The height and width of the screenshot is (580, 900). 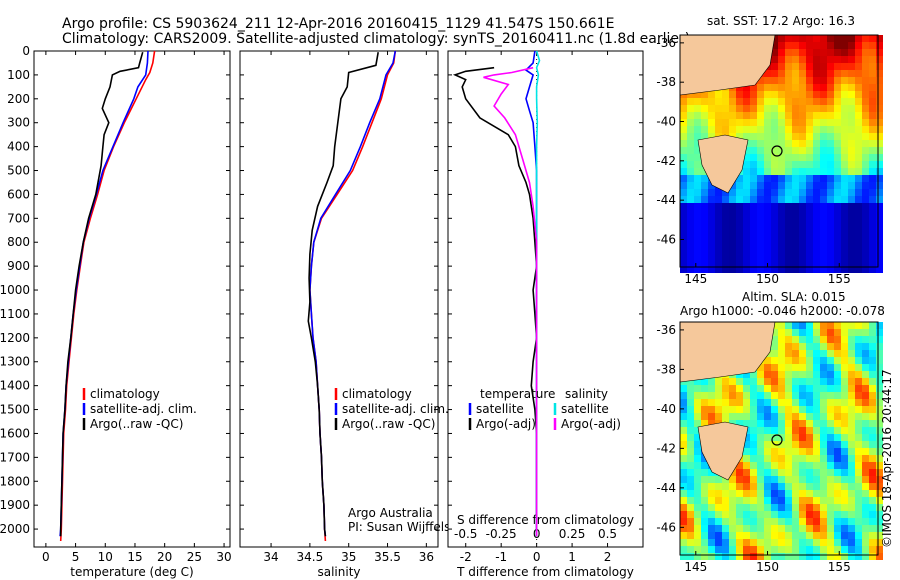 What do you see at coordinates (18, 218) in the screenshot?
I see `depth-tick-label: 700` at bounding box center [18, 218].